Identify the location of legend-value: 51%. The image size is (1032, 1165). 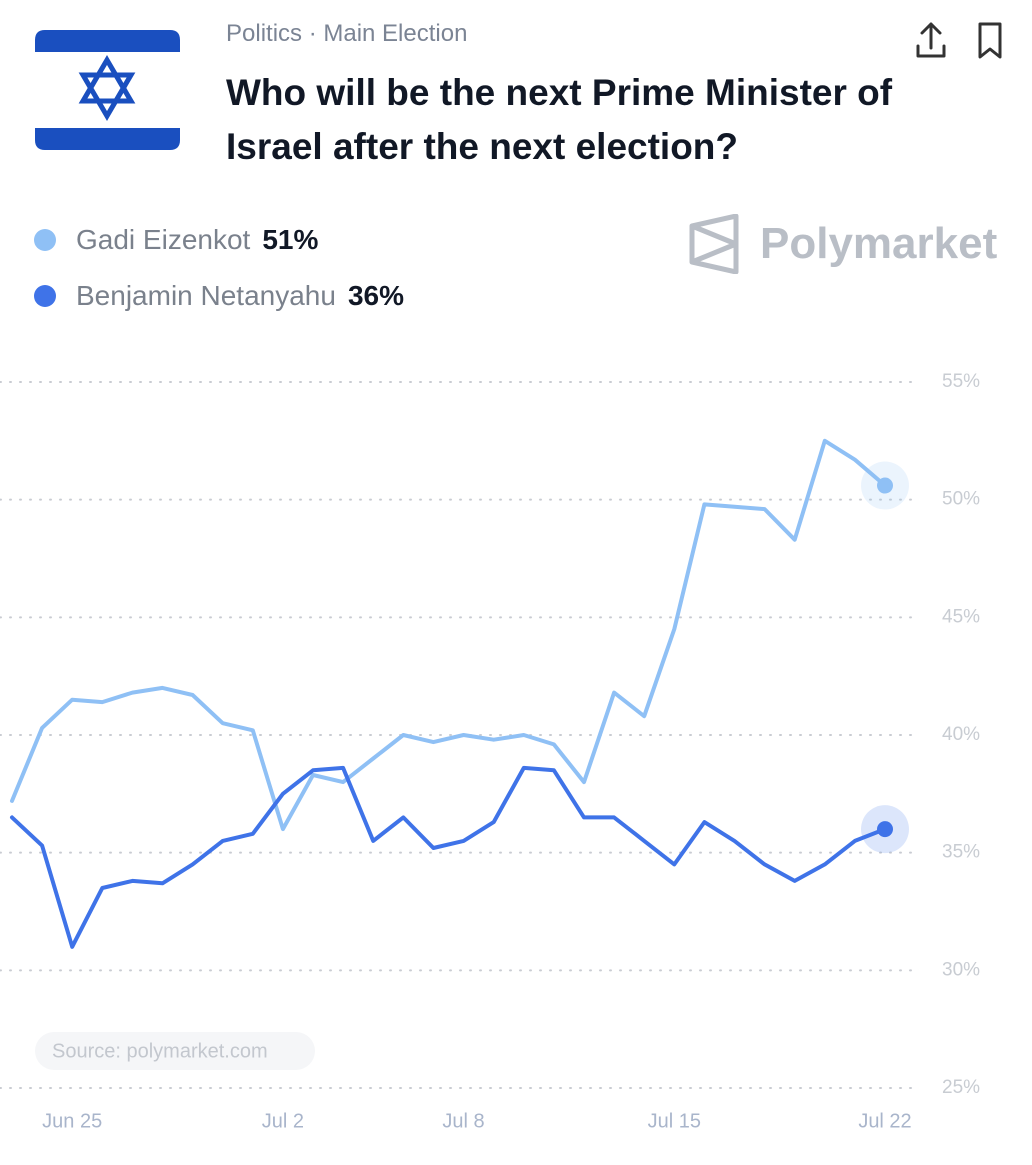
(290, 239).